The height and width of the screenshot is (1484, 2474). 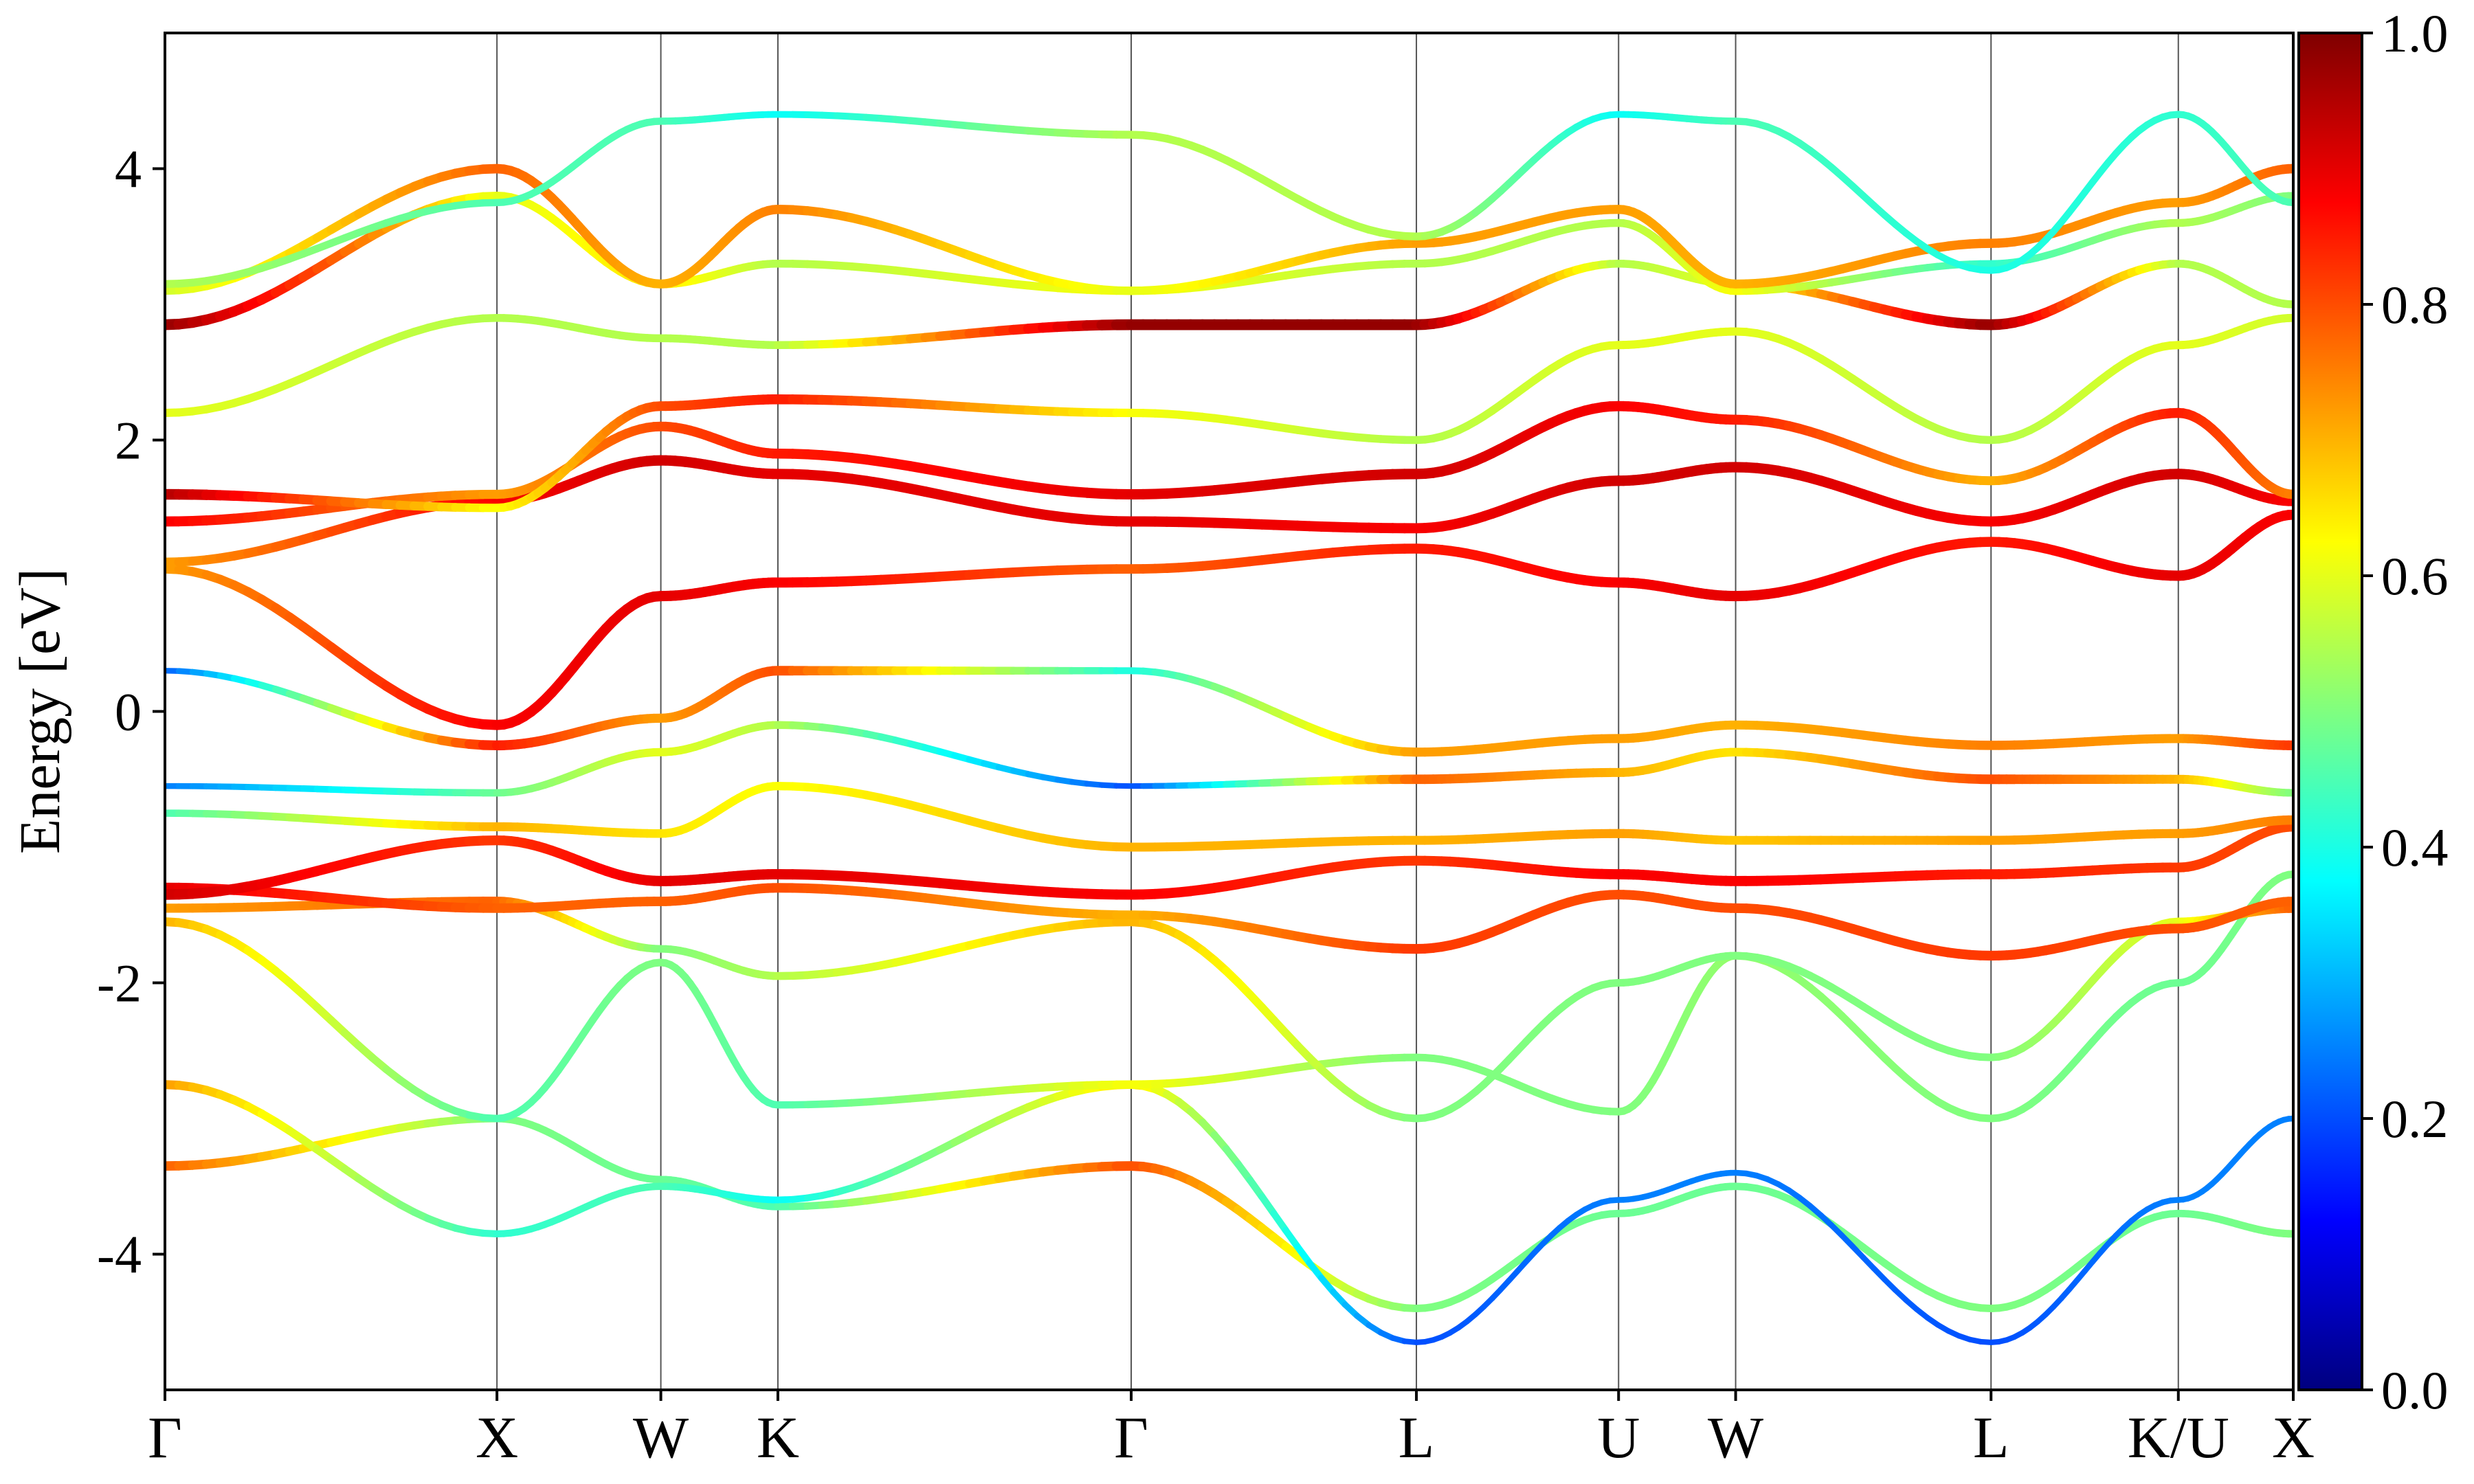 I want to click on colorbar-tick-label: 1.0, so click(x=2415, y=33).